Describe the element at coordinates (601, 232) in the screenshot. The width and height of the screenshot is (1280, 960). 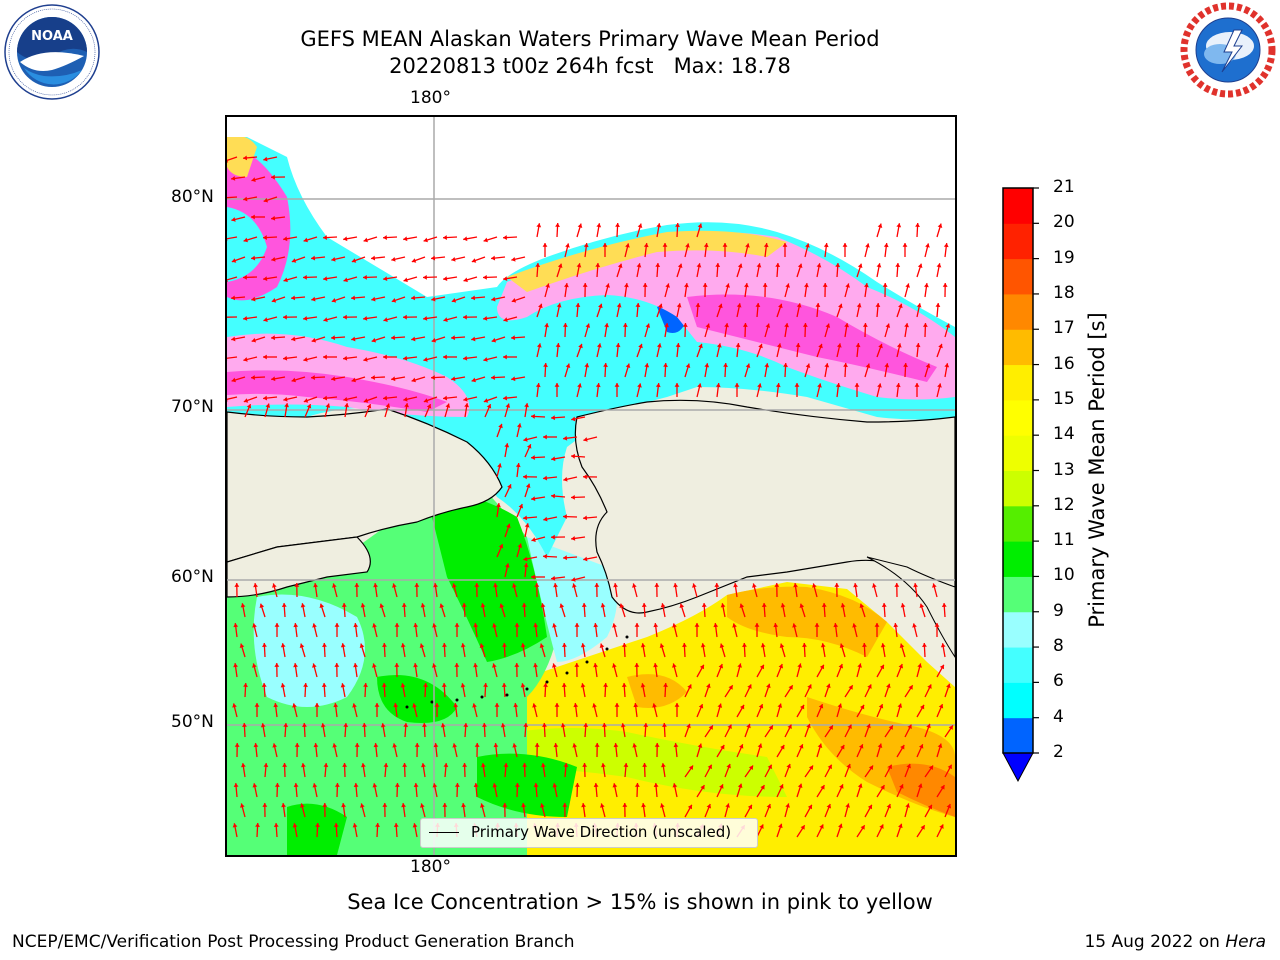
I see `arctic-white-north` at that location.